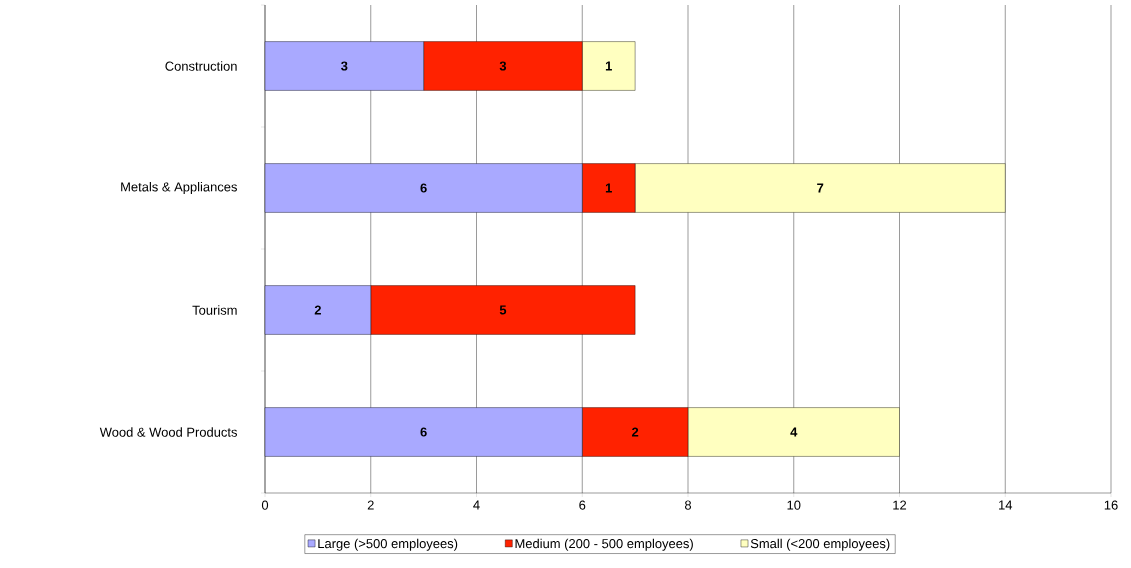 The height and width of the screenshot is (568, 1131). I want to click on legend-label: Small (<200 employees), so click(820, 544).